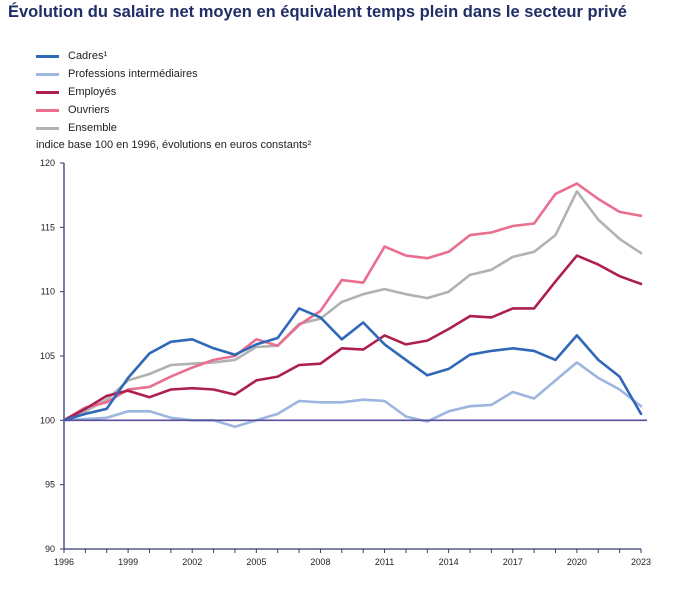 The height and width of the screenshot is (591, 680). I want to click on x-tick-label: 2017, so click(513, 562).